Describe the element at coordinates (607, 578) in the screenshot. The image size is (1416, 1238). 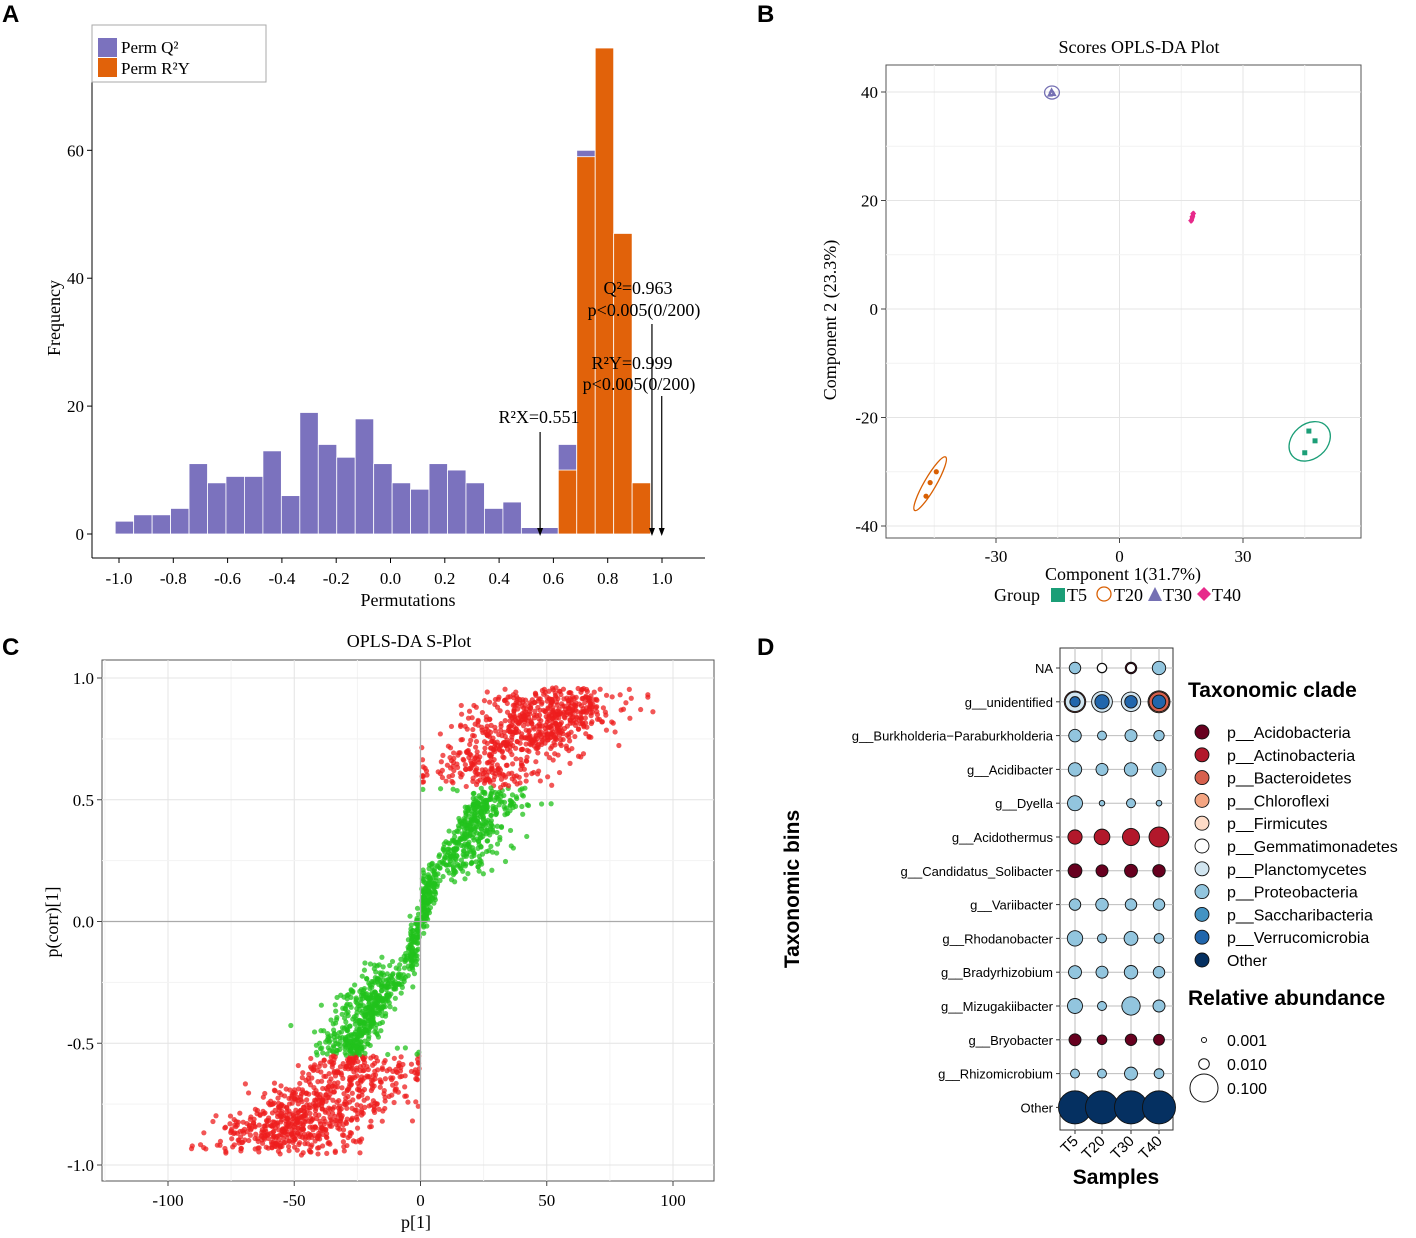
I see `x-tick-label: 0.8` at that location.